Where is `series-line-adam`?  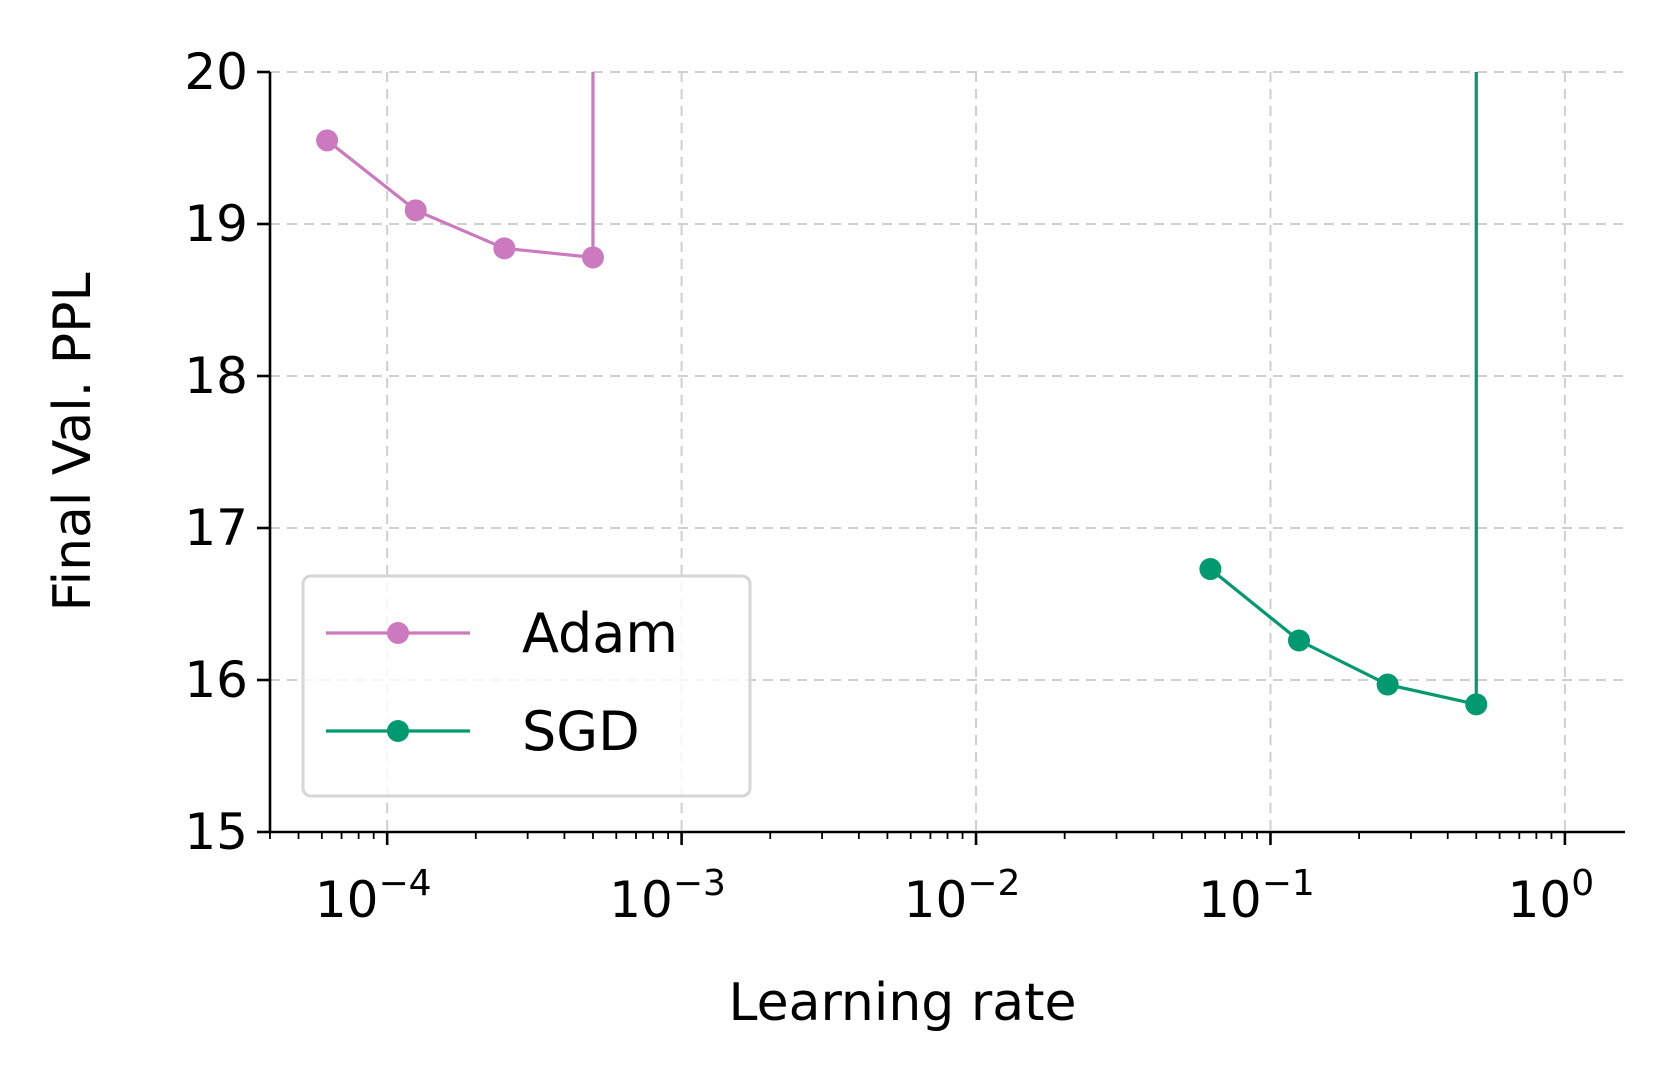
series-line-adam is located at coordinates (460, 199).